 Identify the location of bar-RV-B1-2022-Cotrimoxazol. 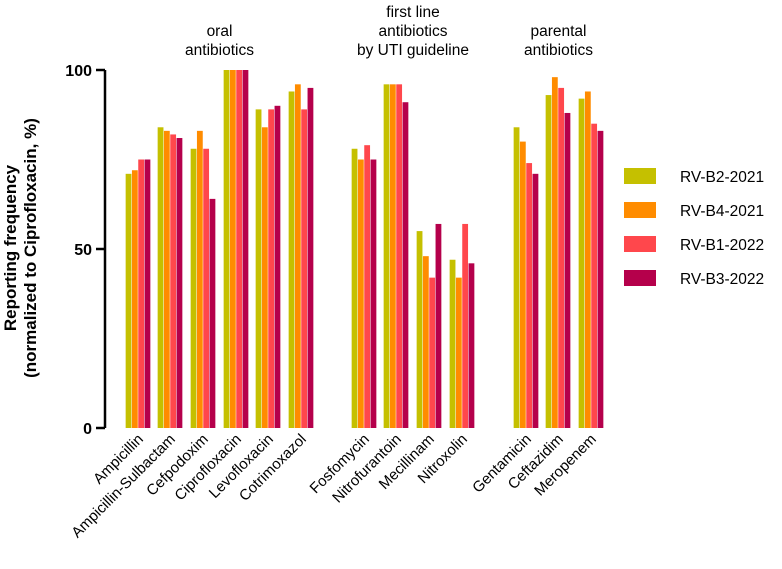
(304, 268).